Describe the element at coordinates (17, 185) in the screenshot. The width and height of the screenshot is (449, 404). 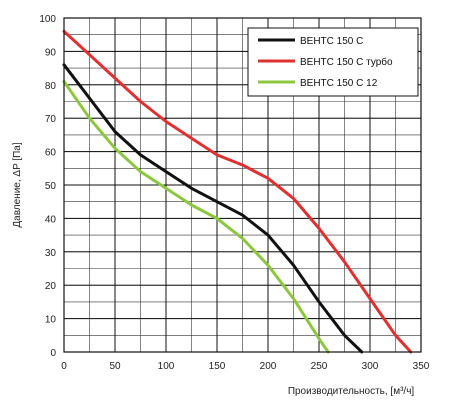
I see `y-axis-label: Давление, ΔP [Па]` at that location.